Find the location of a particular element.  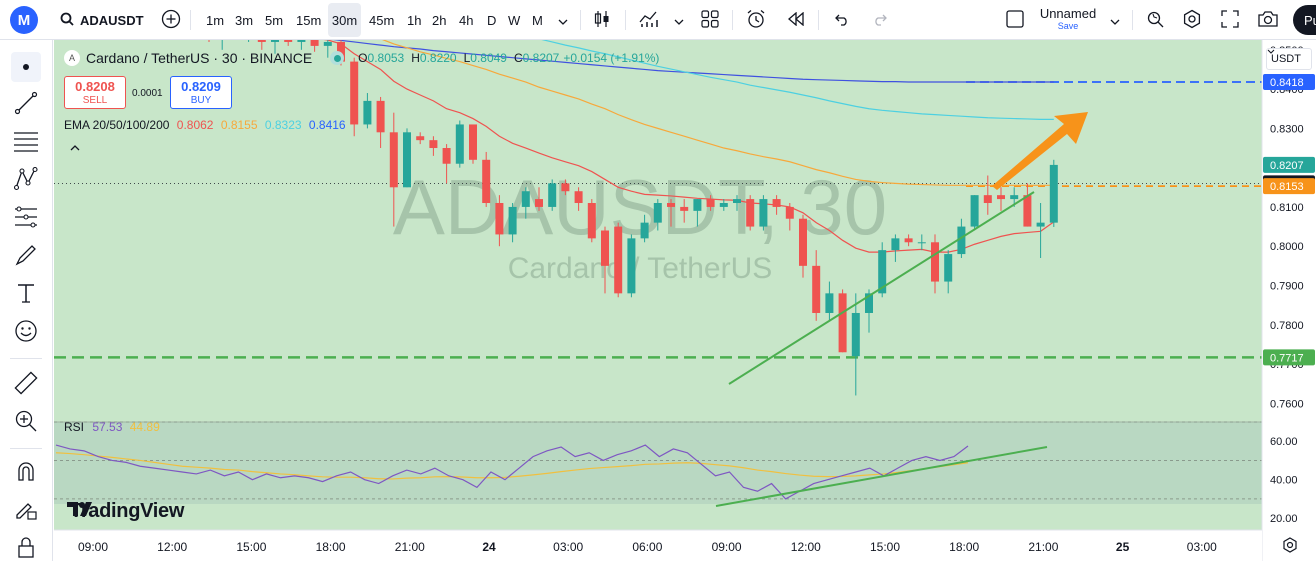

replay-button is located at coordinates (796, 20).